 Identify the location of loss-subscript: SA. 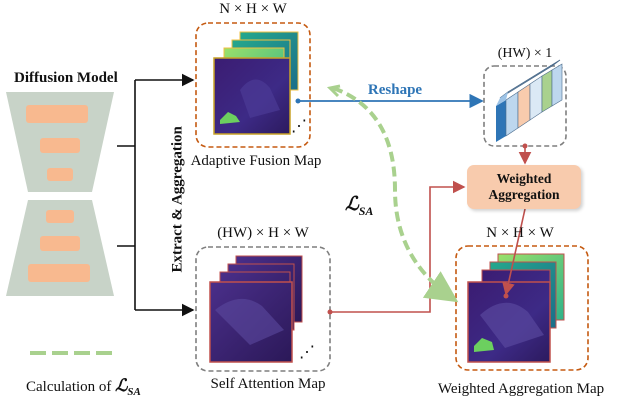
(366, 210).